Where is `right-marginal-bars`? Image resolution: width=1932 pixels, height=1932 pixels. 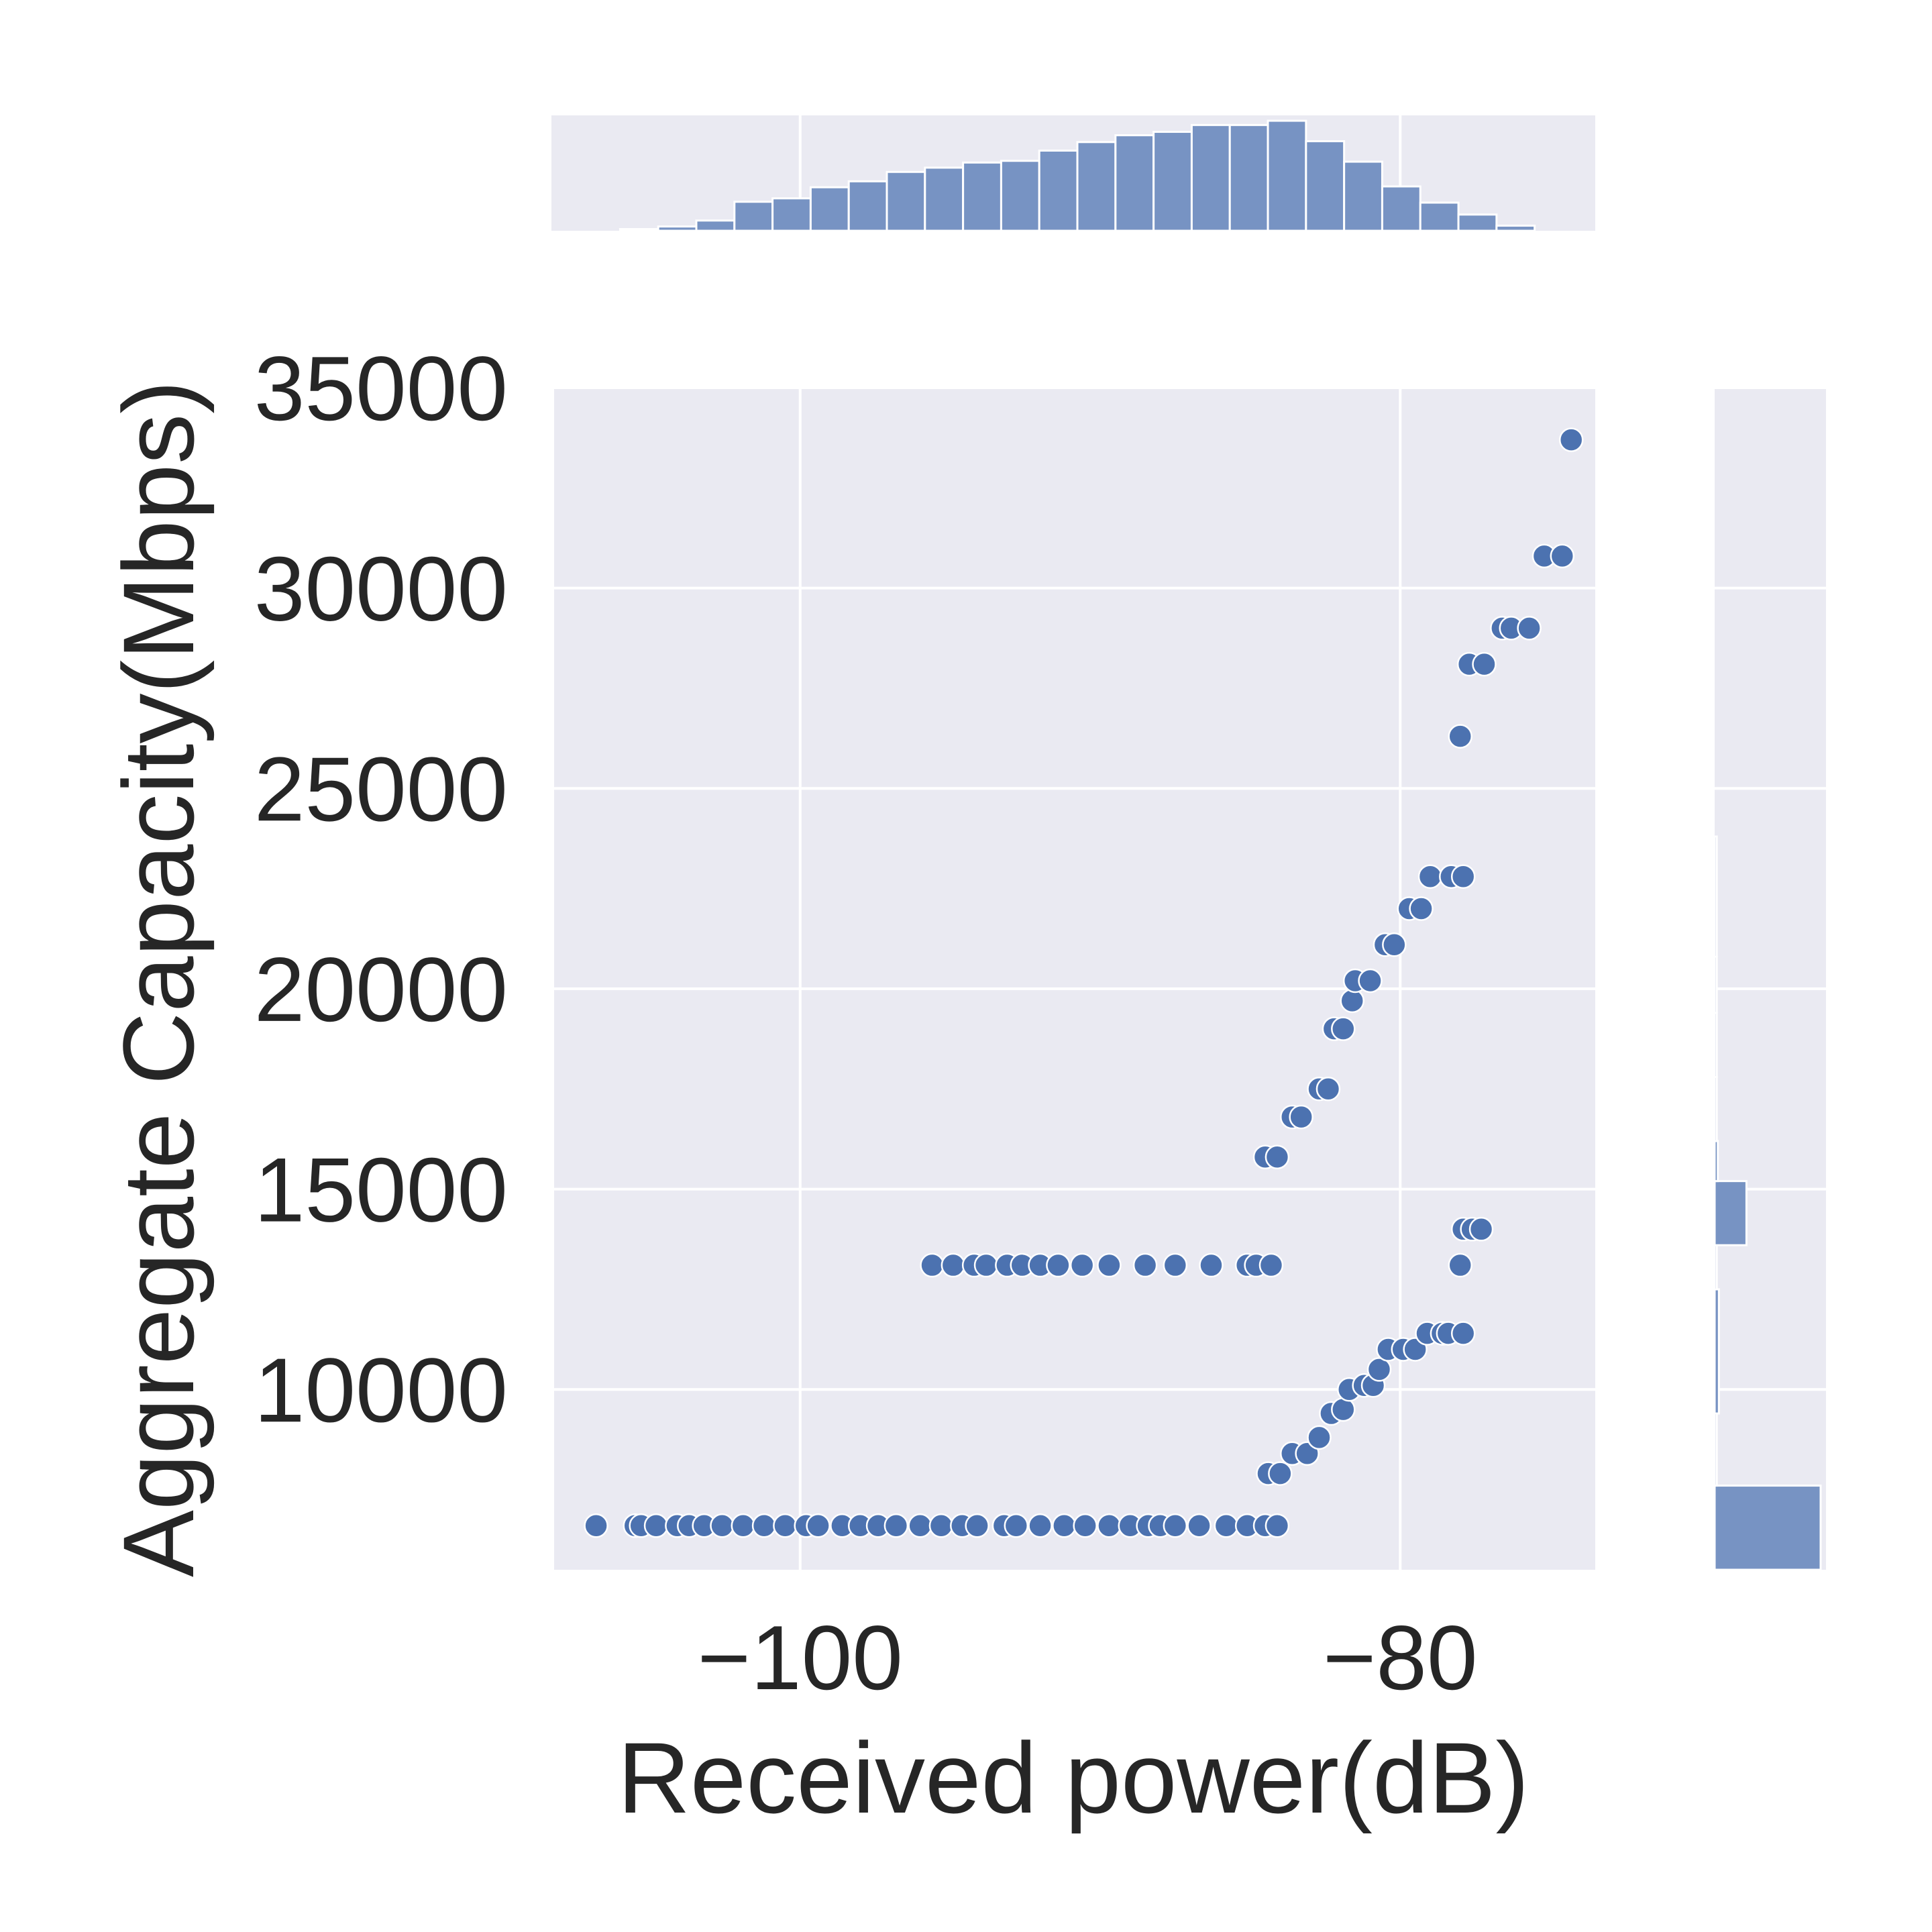
right-marginal-bars is located at coordinates (1767, 1203).